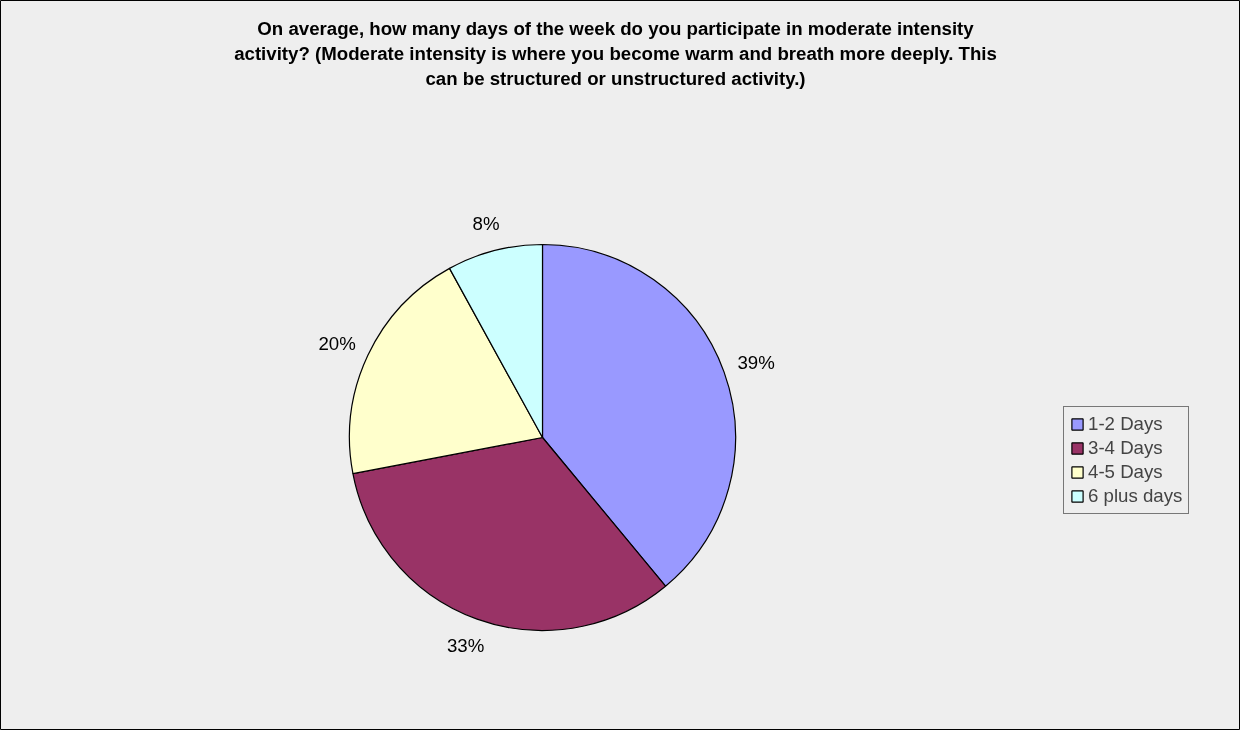 Image resolution: width=1247 pixels, height=734 pixels. What do you see at coordinates (1135, 496) in the screenshot?
I see `legend-label: 6 plus days` at bounding box center [1135, 496].